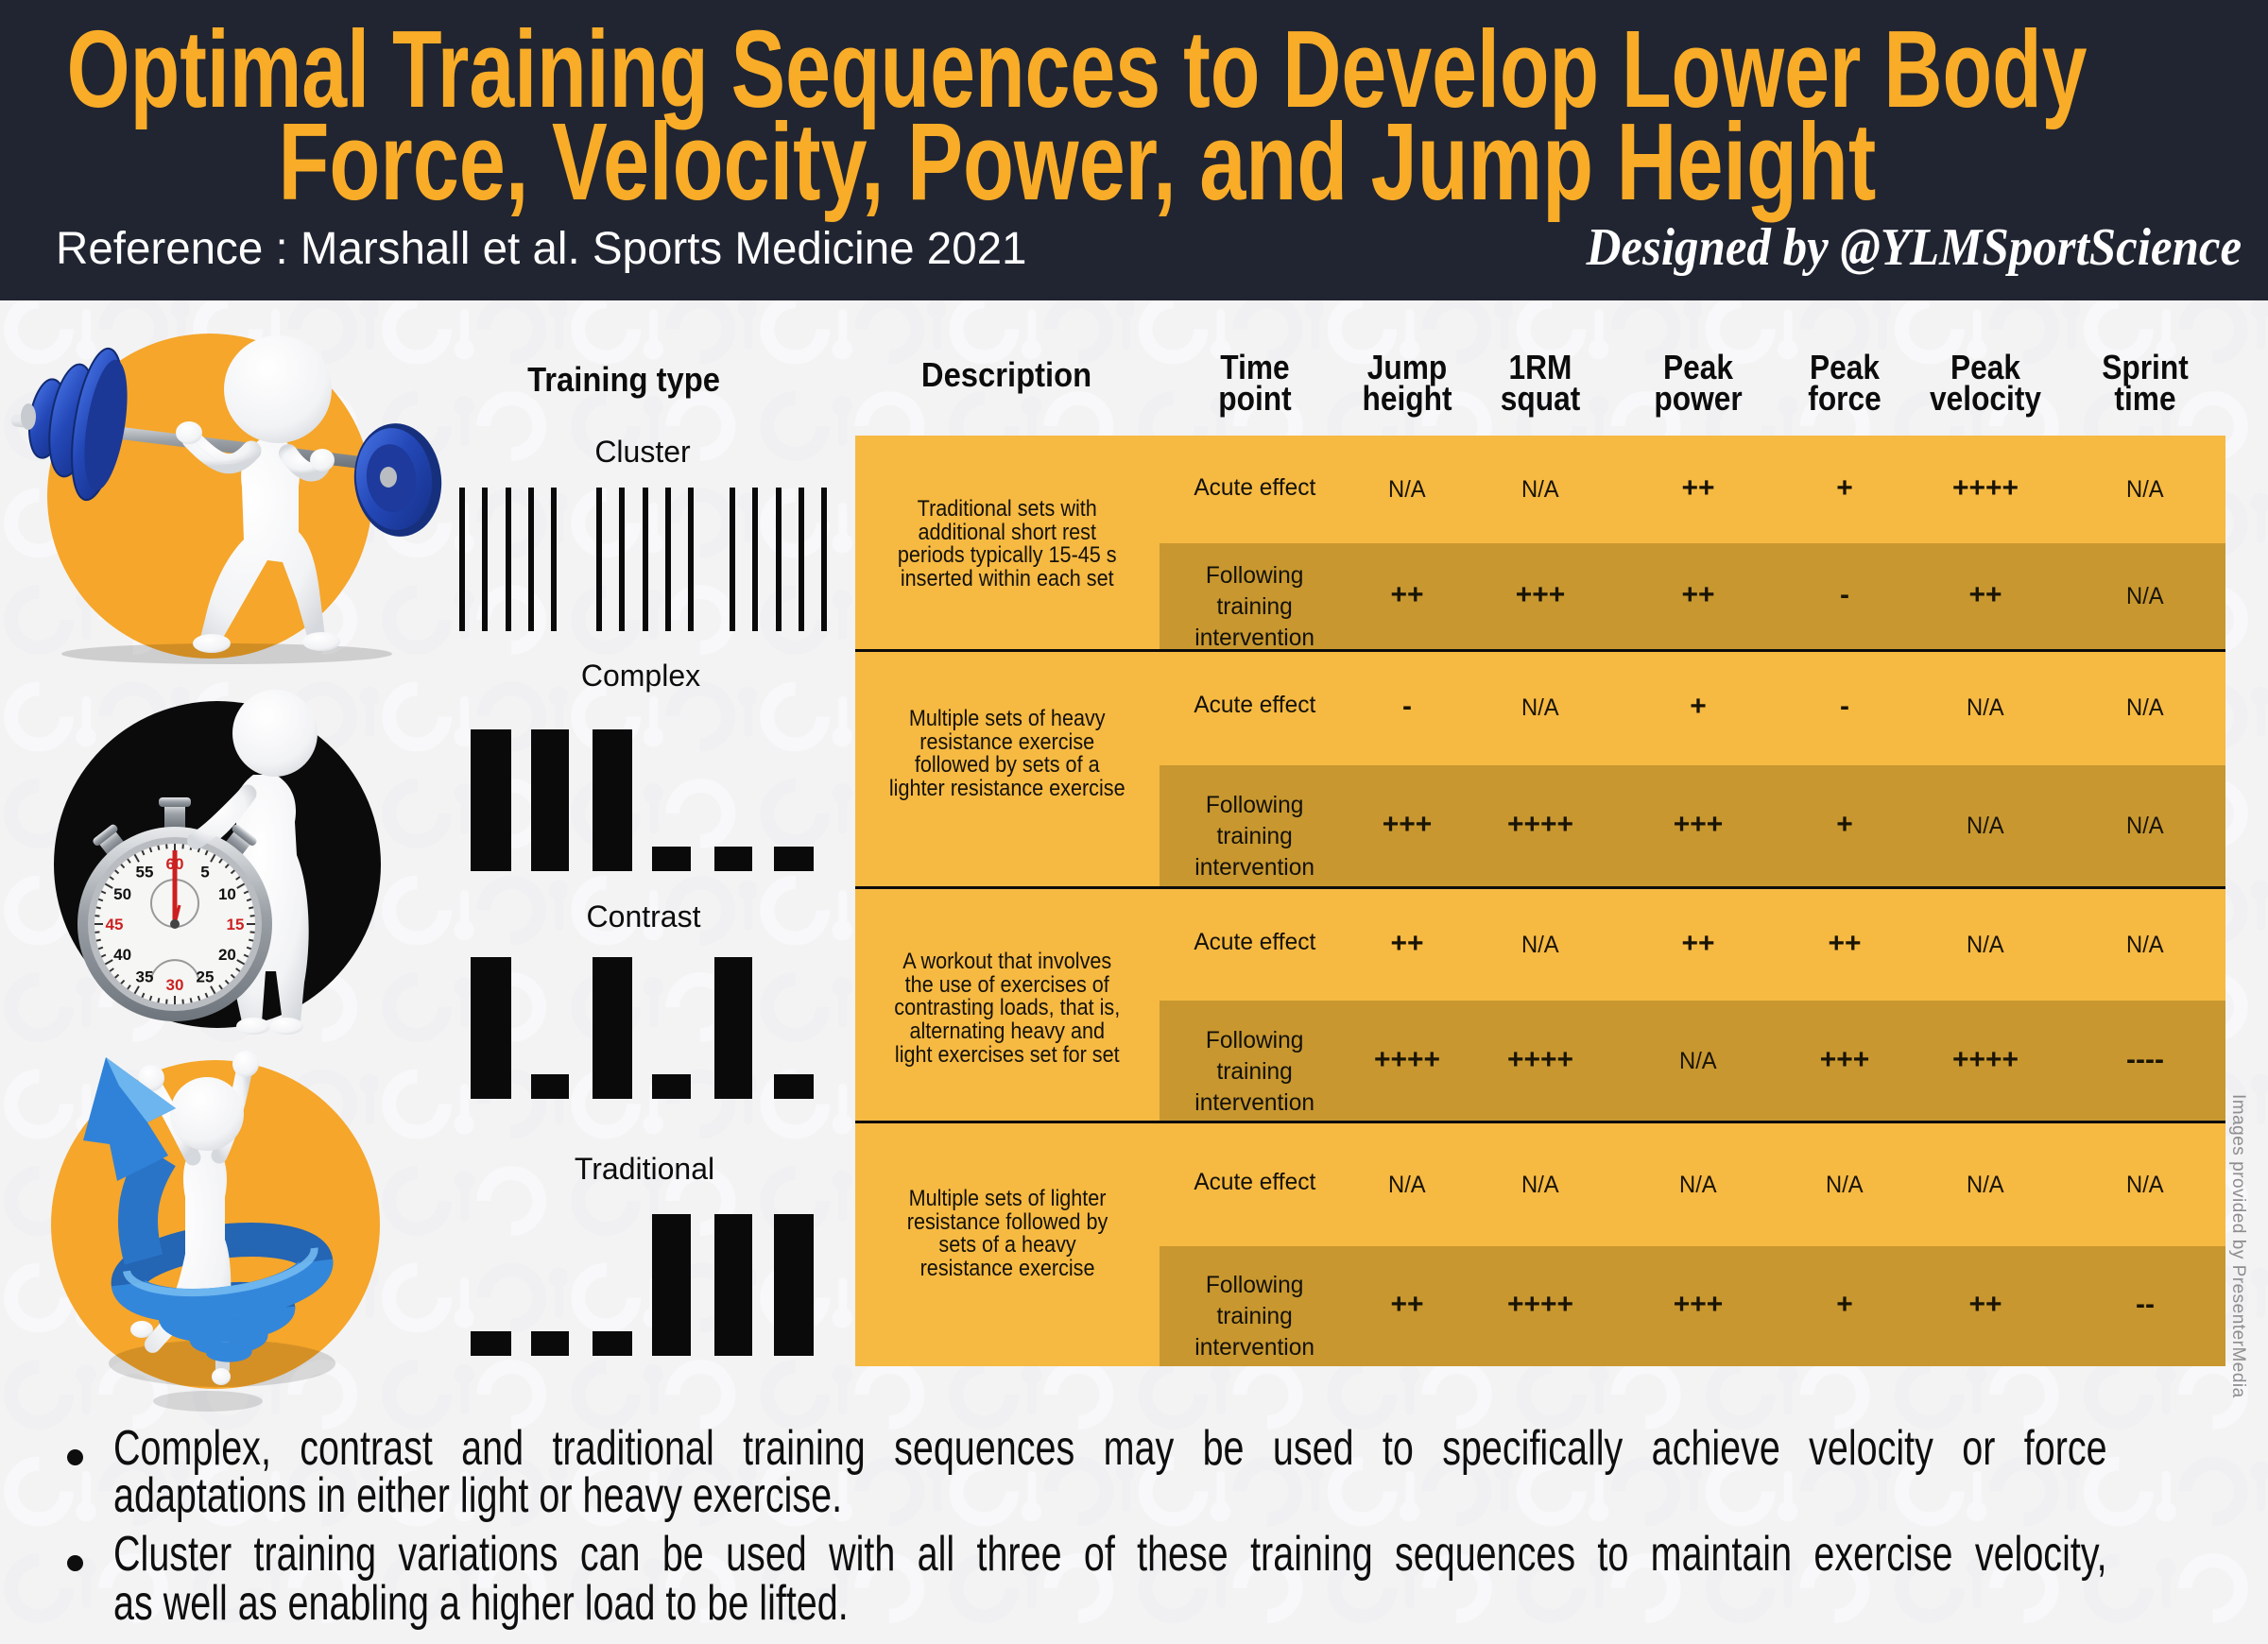 The image size is (2268, 1644). Describe the element at coordinates (175, 985) in the screenshot. I see `svg-text: 30` at that location.